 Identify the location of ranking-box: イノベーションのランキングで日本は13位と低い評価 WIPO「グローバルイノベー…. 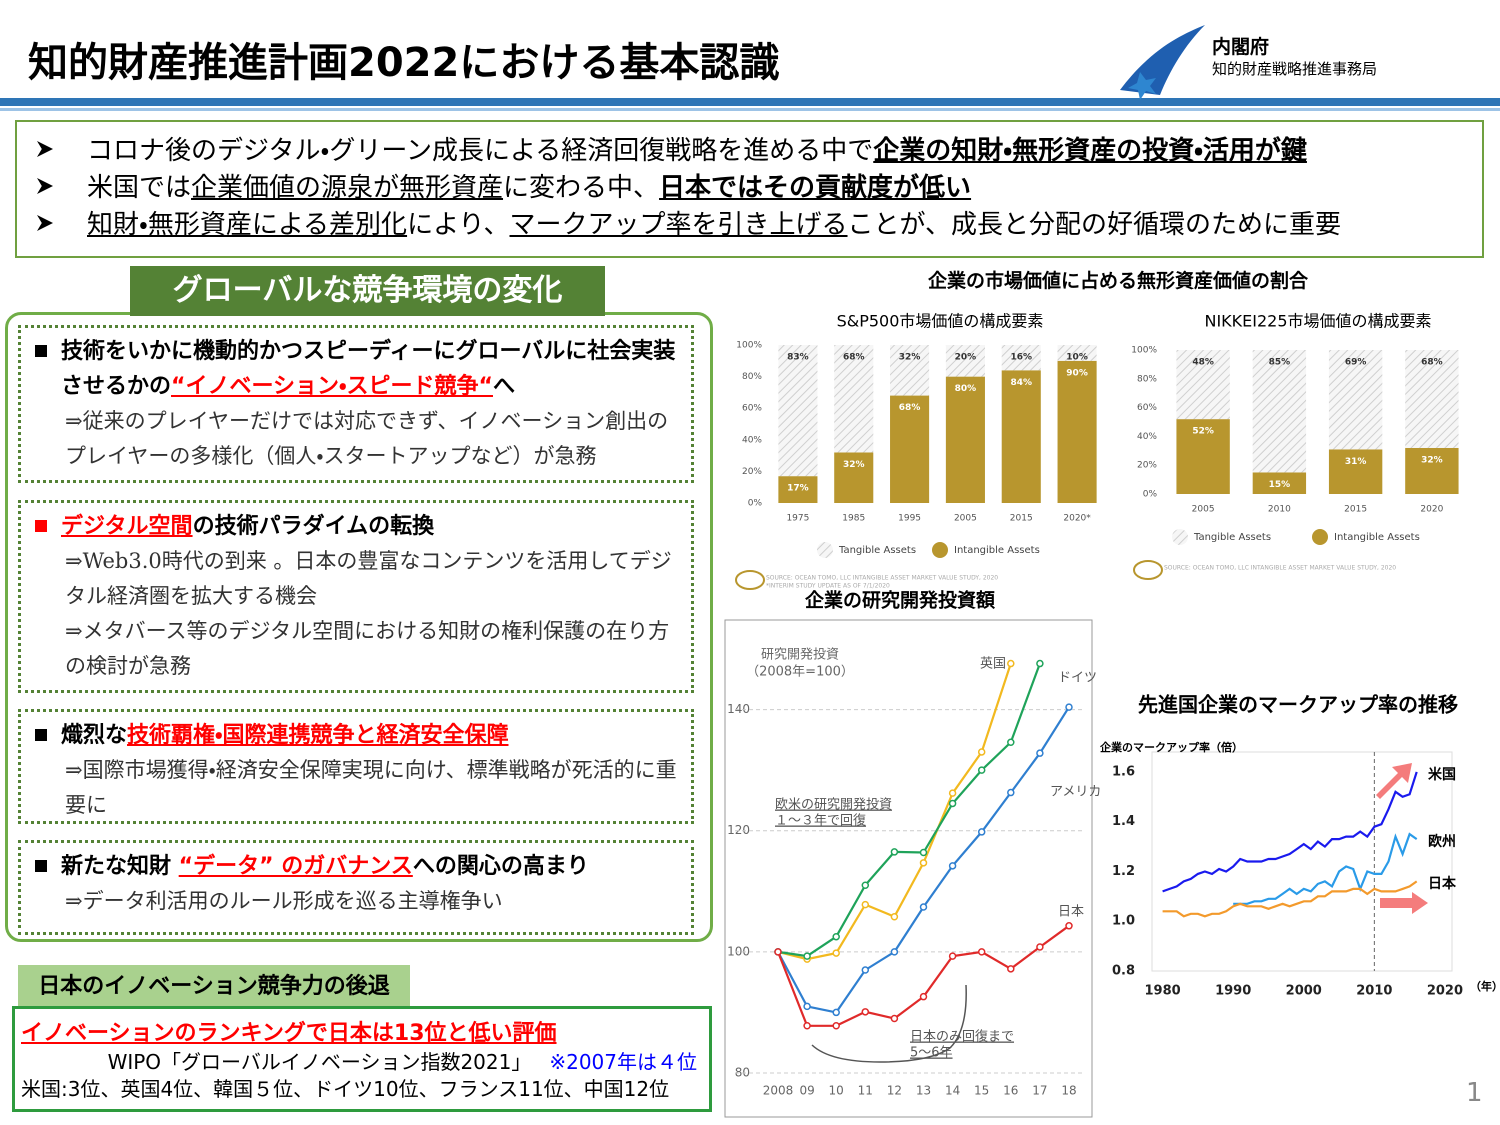
(362, 1059).